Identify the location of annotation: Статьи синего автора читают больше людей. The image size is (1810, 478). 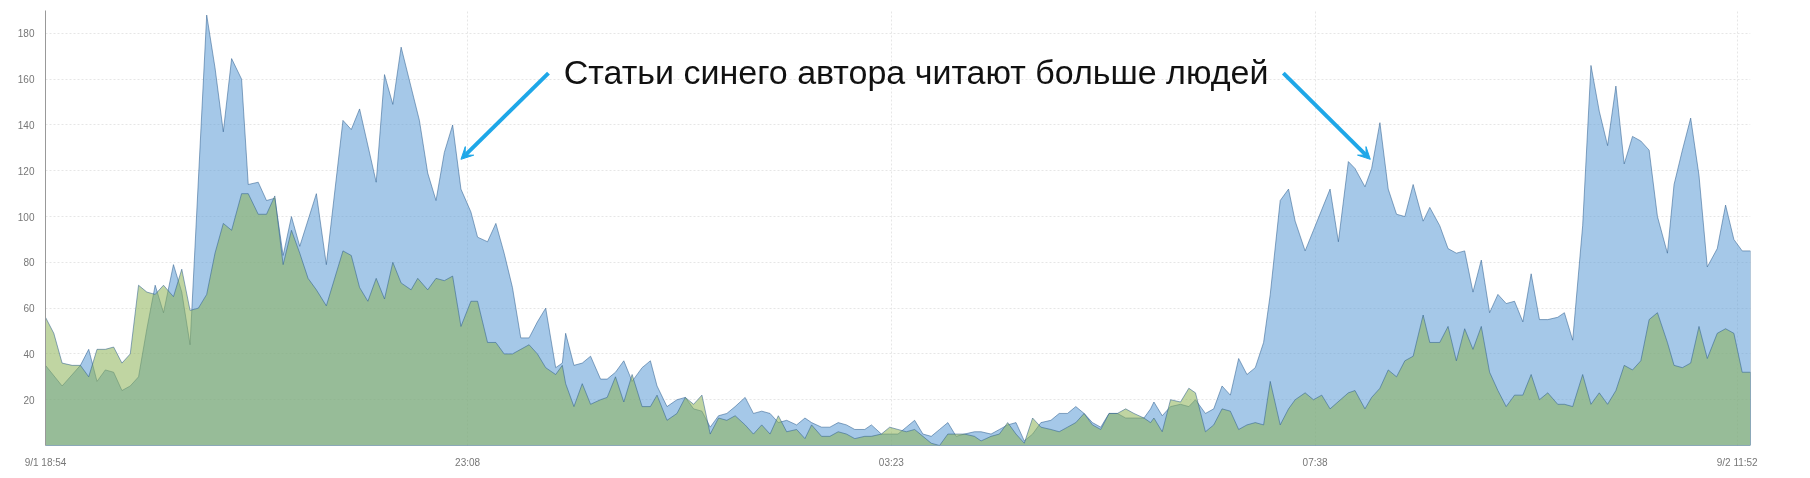
(916, 72).